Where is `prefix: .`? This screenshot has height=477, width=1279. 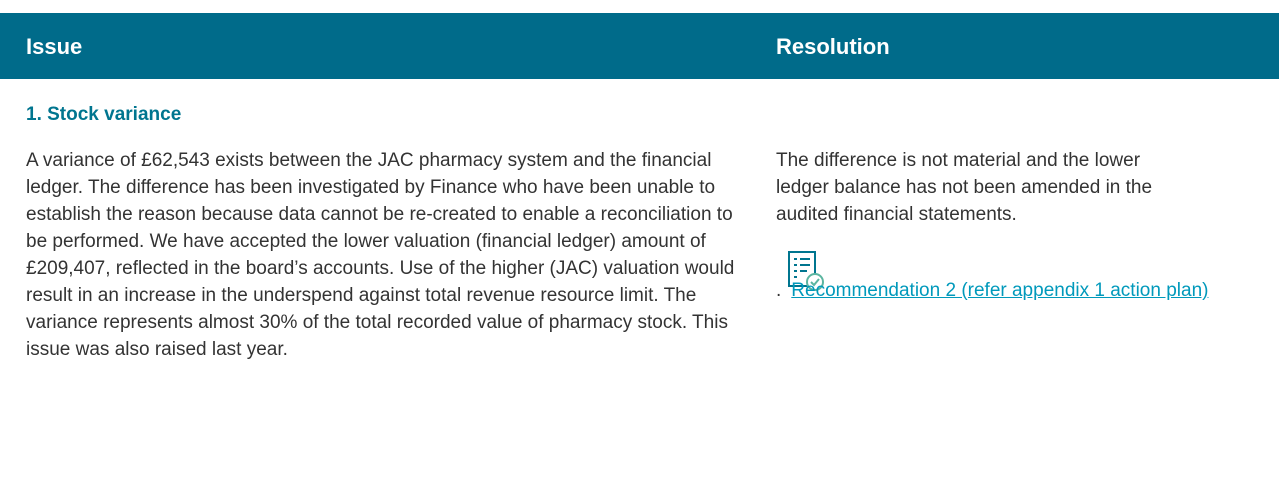
prefix: . is located at coordinates (779, 290).